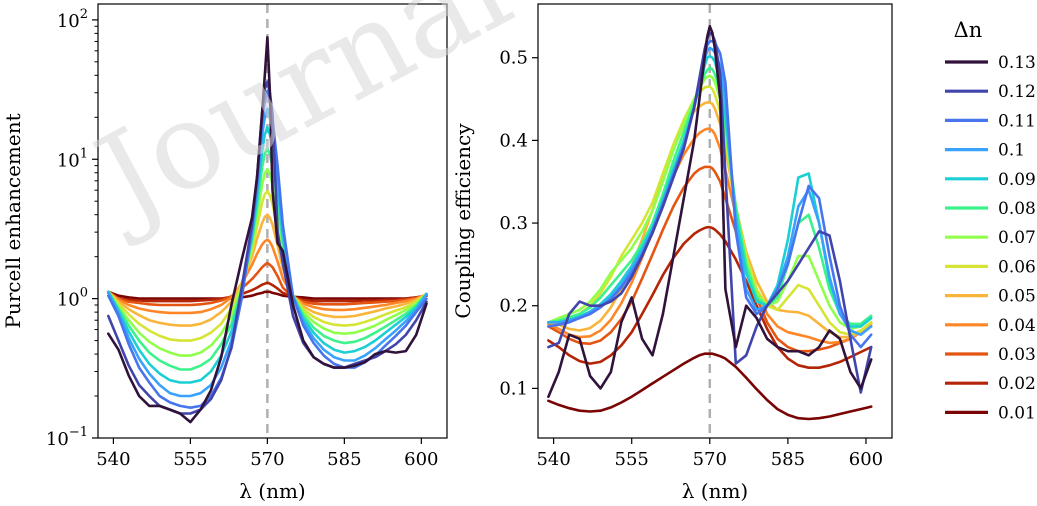  What do you see at coordinates (463, 221) in the screenshot?
I see `y-axis-label: Coupling efficiency` at bounding box center [463, 221].